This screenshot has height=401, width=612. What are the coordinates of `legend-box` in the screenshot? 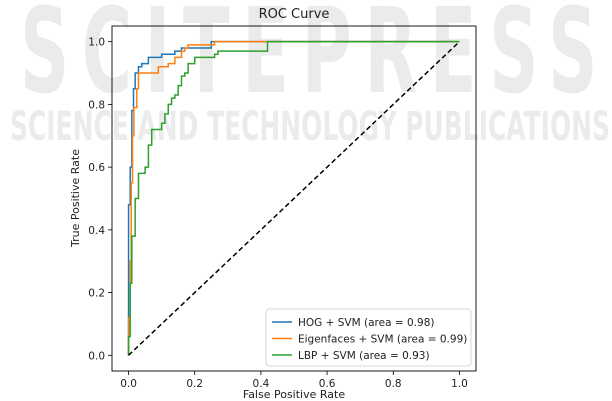 It's located at (368, 337).